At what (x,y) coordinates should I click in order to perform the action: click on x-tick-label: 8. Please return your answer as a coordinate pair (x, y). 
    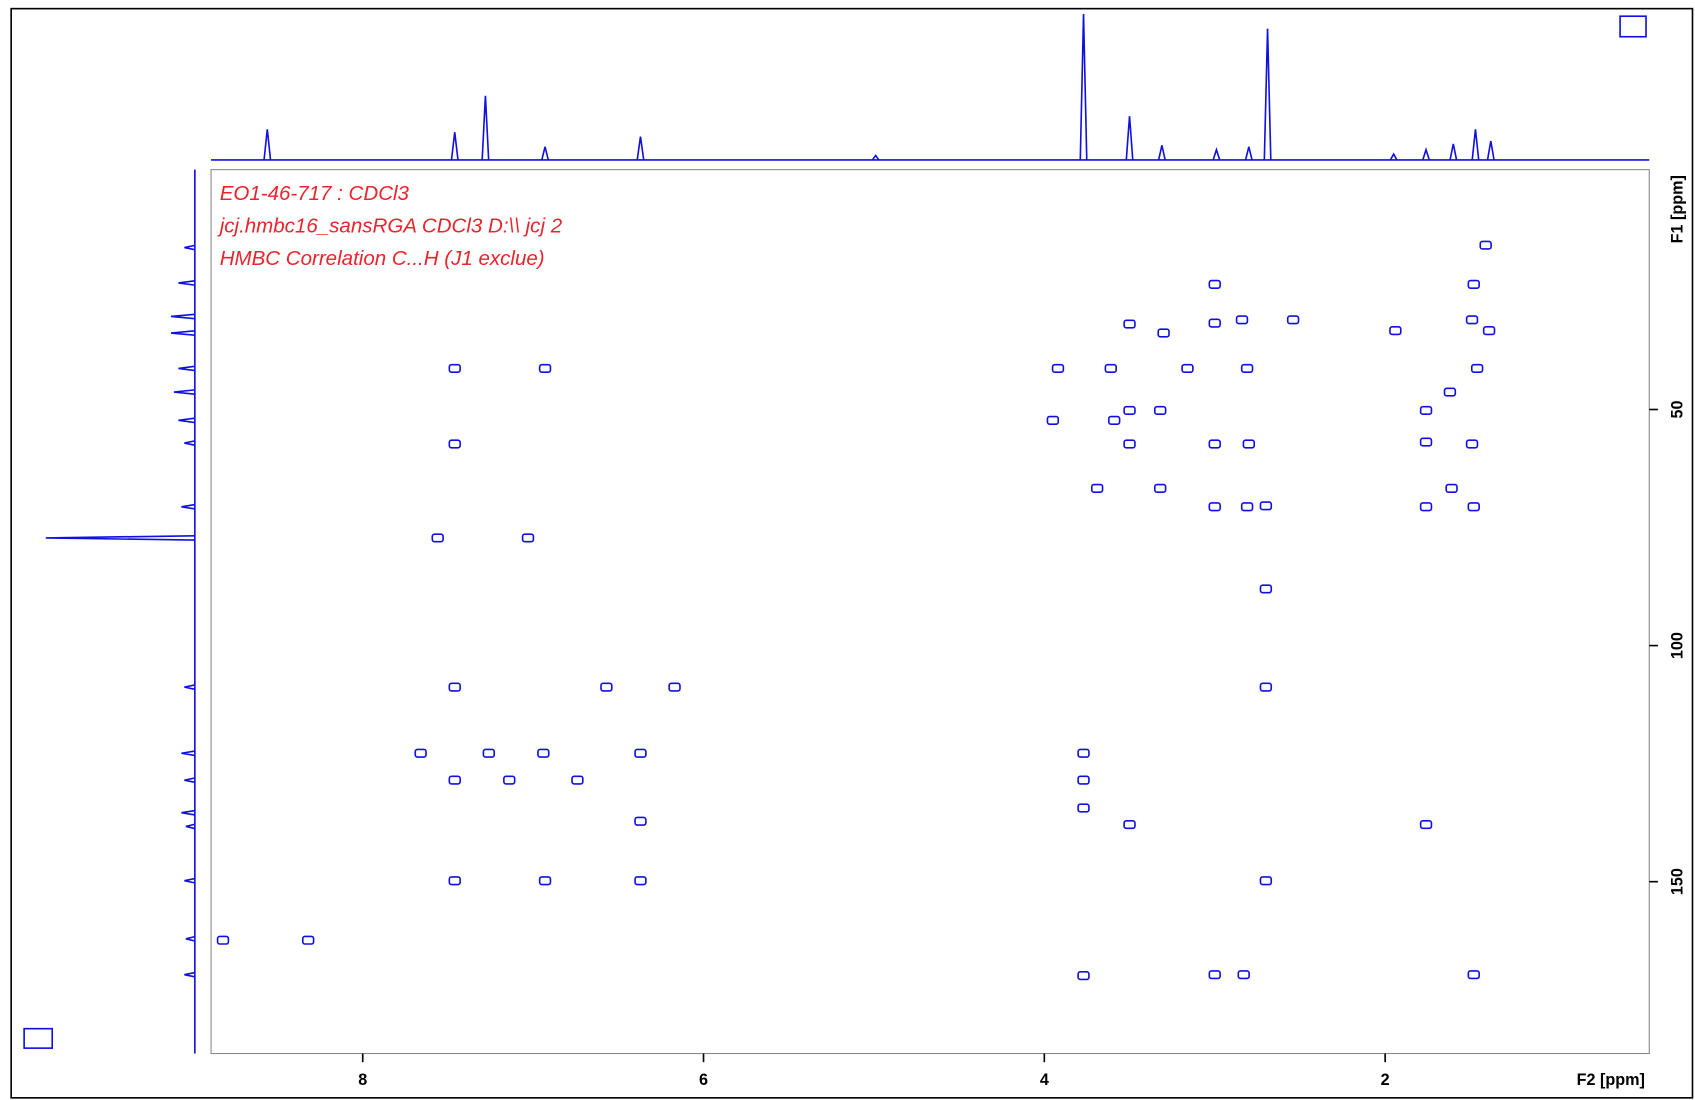
    Looking at the image, I should click on (362, 1080).